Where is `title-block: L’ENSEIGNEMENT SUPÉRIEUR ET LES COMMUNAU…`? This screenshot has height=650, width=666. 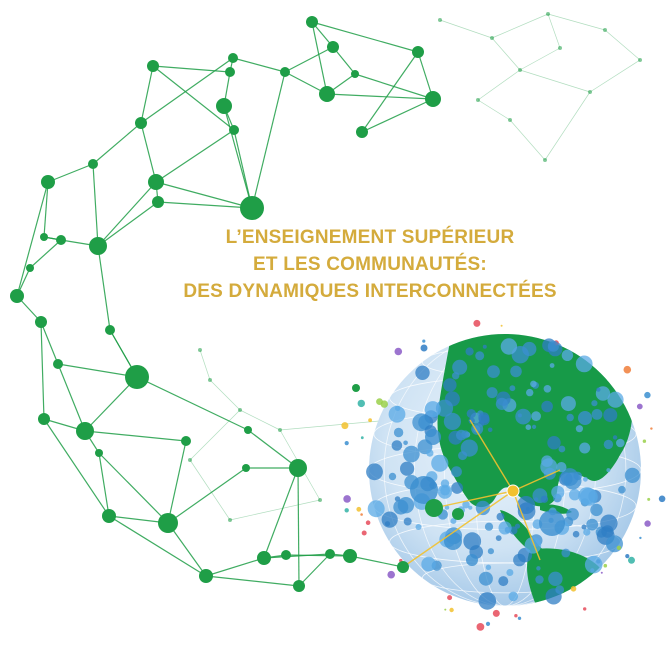 title-block: L’ENSEIGNEMENT SUPÉRIEUR ET LES COMMUNAU… is located at coordinates (370, 264).